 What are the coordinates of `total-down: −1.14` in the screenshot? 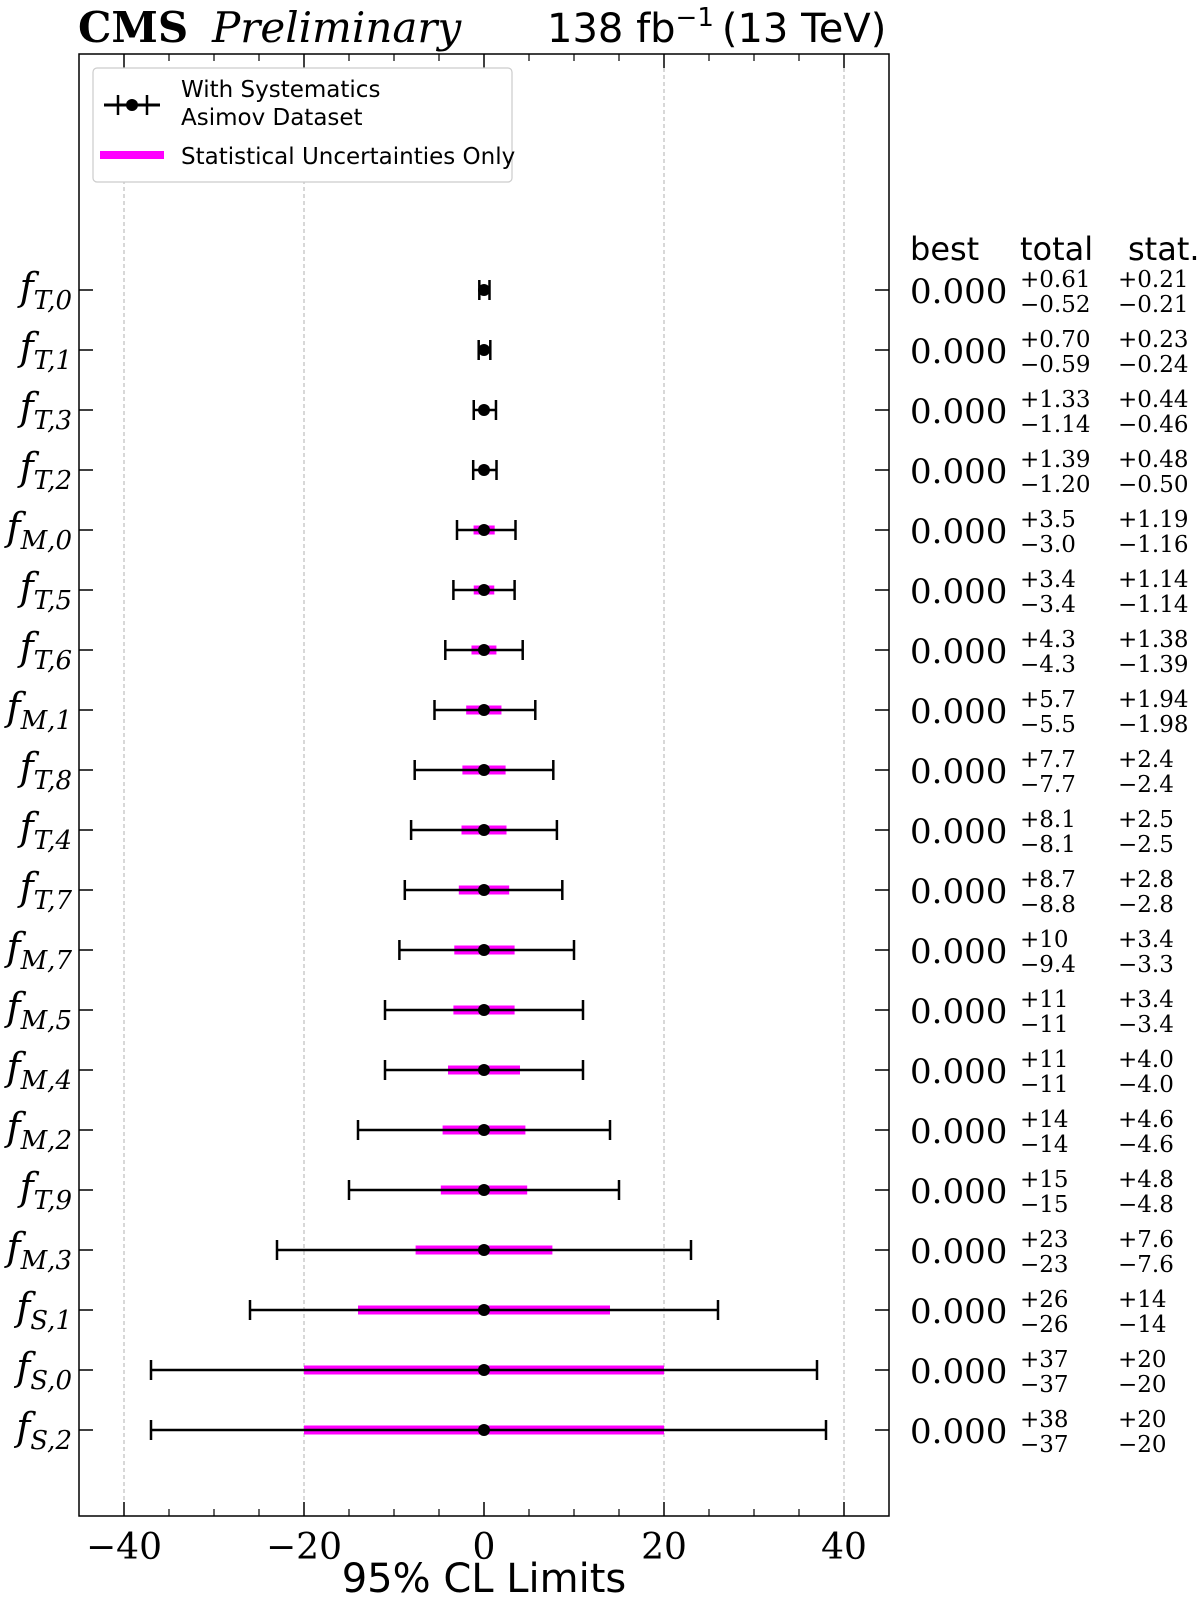 It's located at (1055, 425).